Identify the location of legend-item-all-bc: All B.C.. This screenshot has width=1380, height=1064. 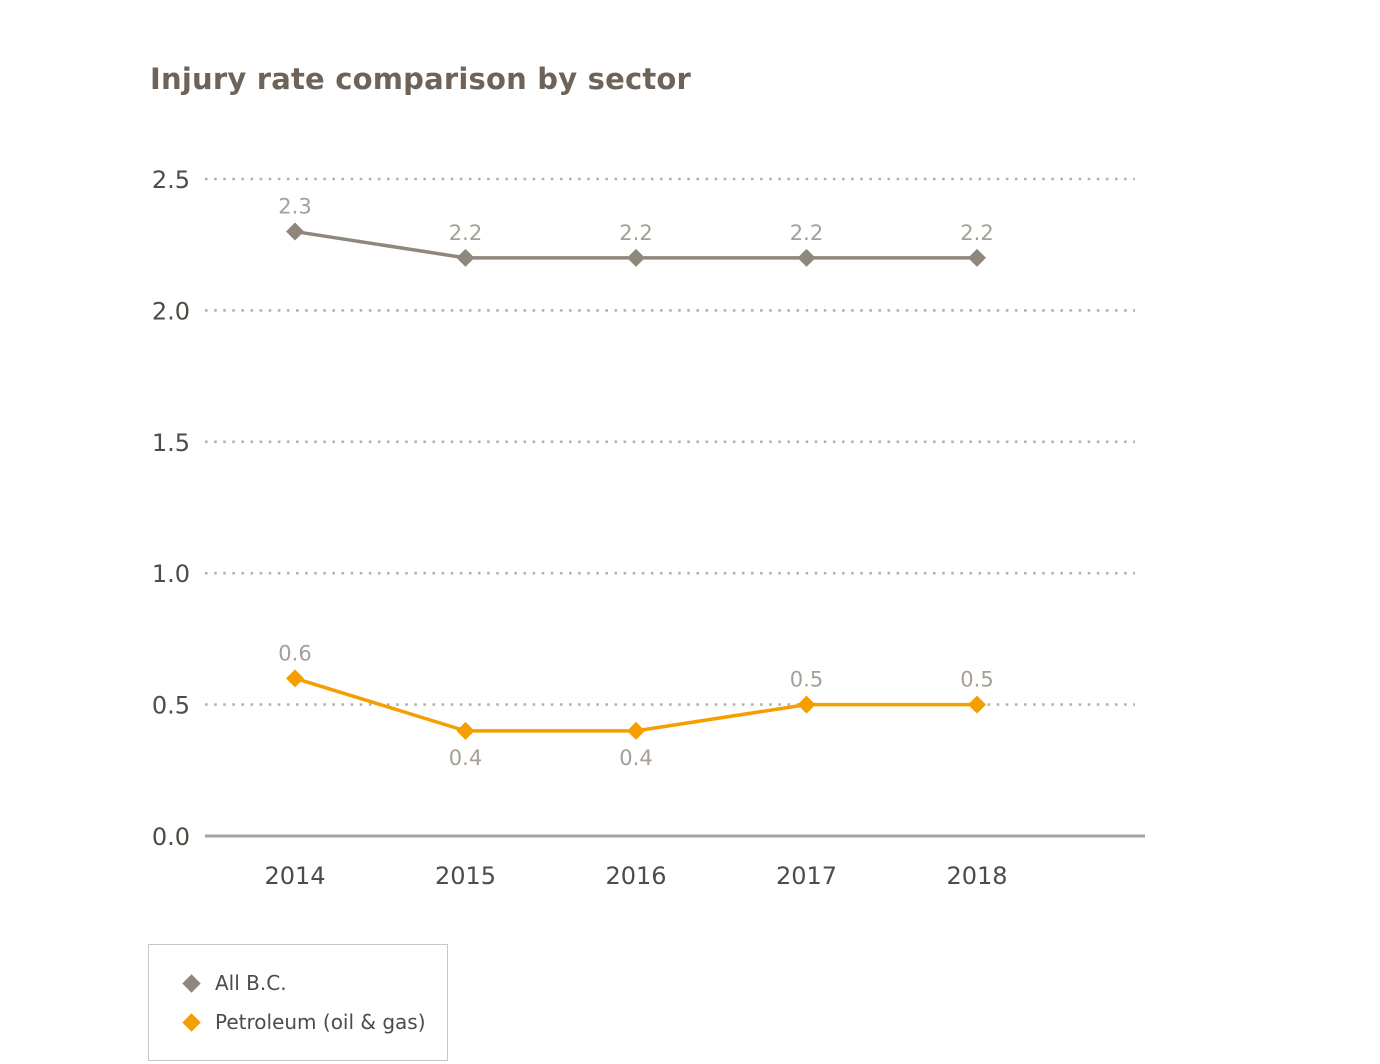
(314, 983).